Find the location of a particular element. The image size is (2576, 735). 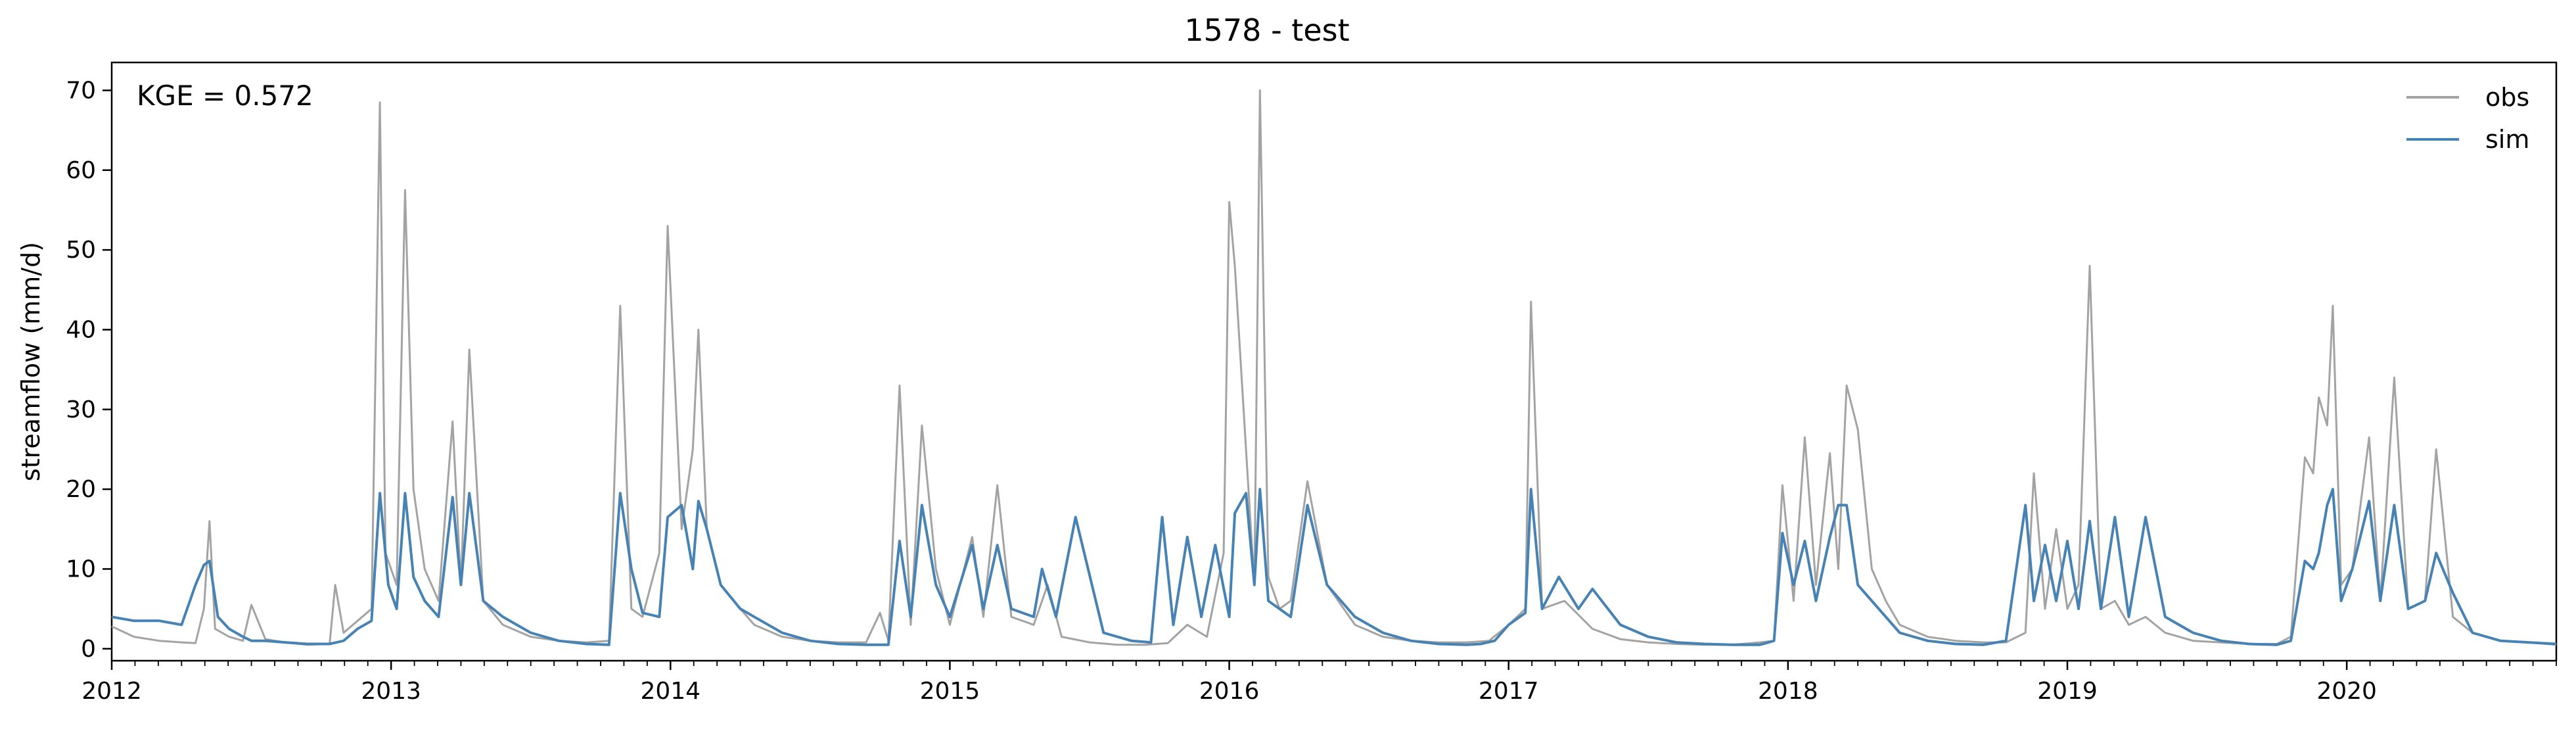

legend: obs sim is located at coordinates (2468, 118).